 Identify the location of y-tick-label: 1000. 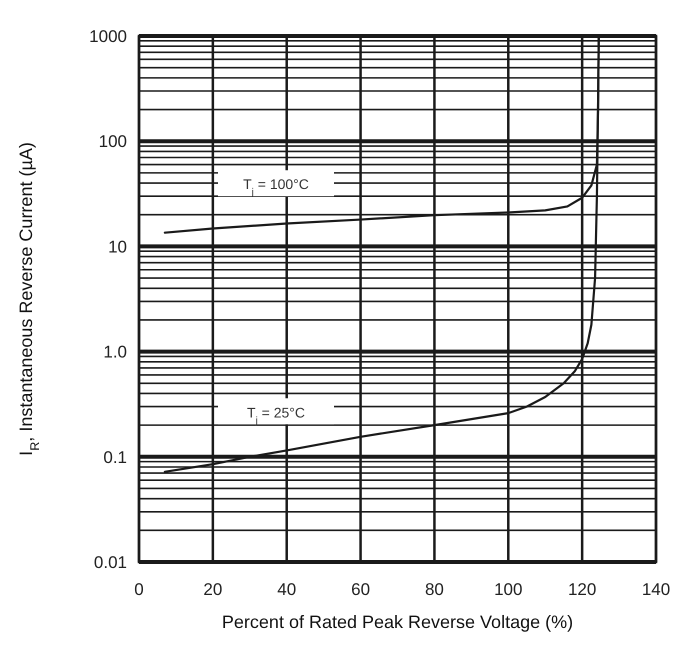
(108, 36).